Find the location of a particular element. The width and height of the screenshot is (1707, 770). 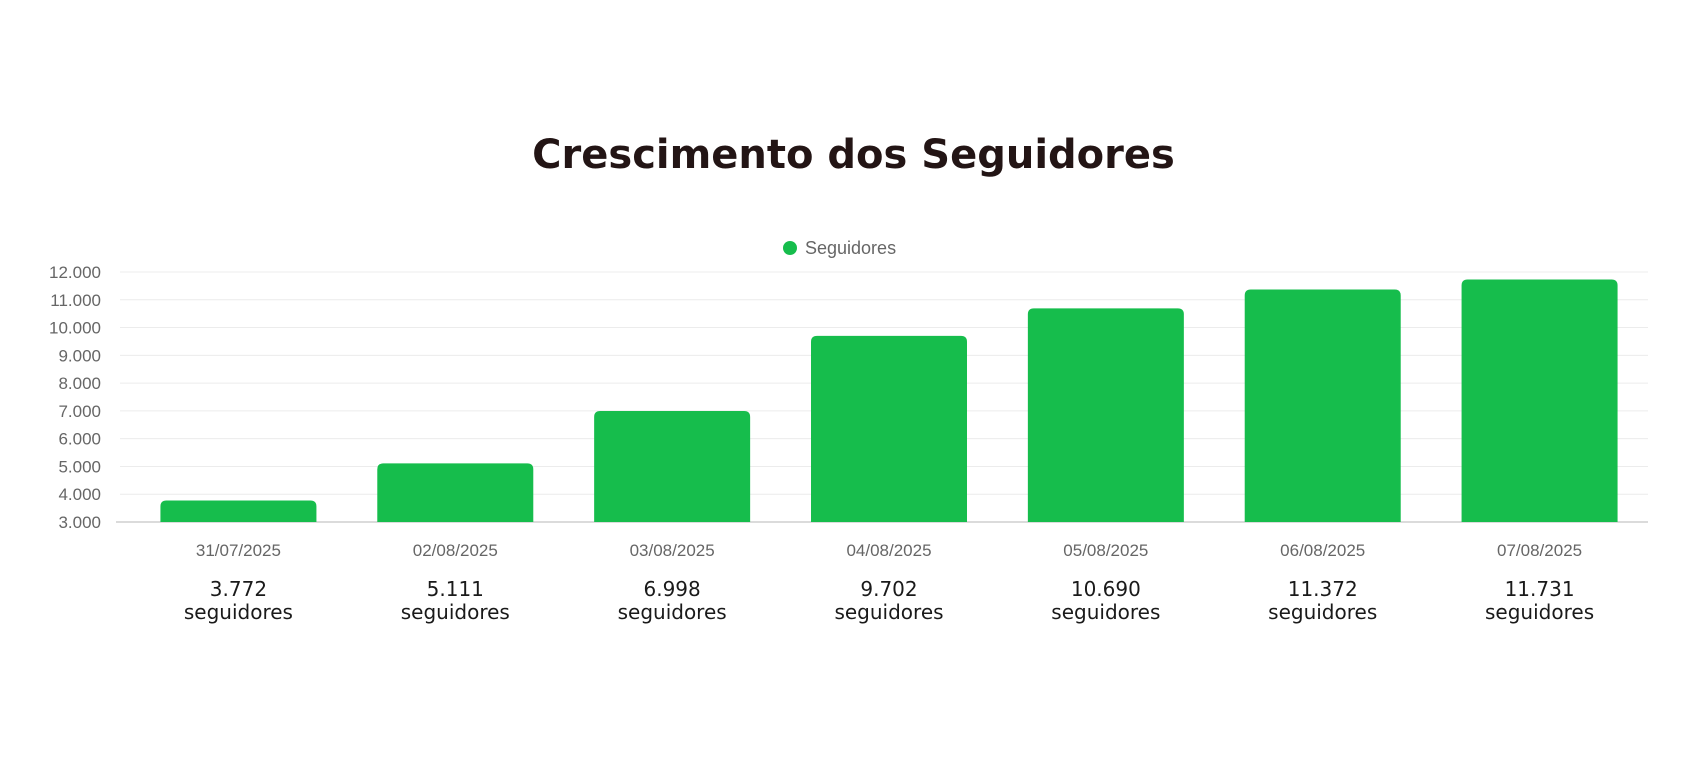

y-tick-label: 9.000 is located at coordinates (79, 355).